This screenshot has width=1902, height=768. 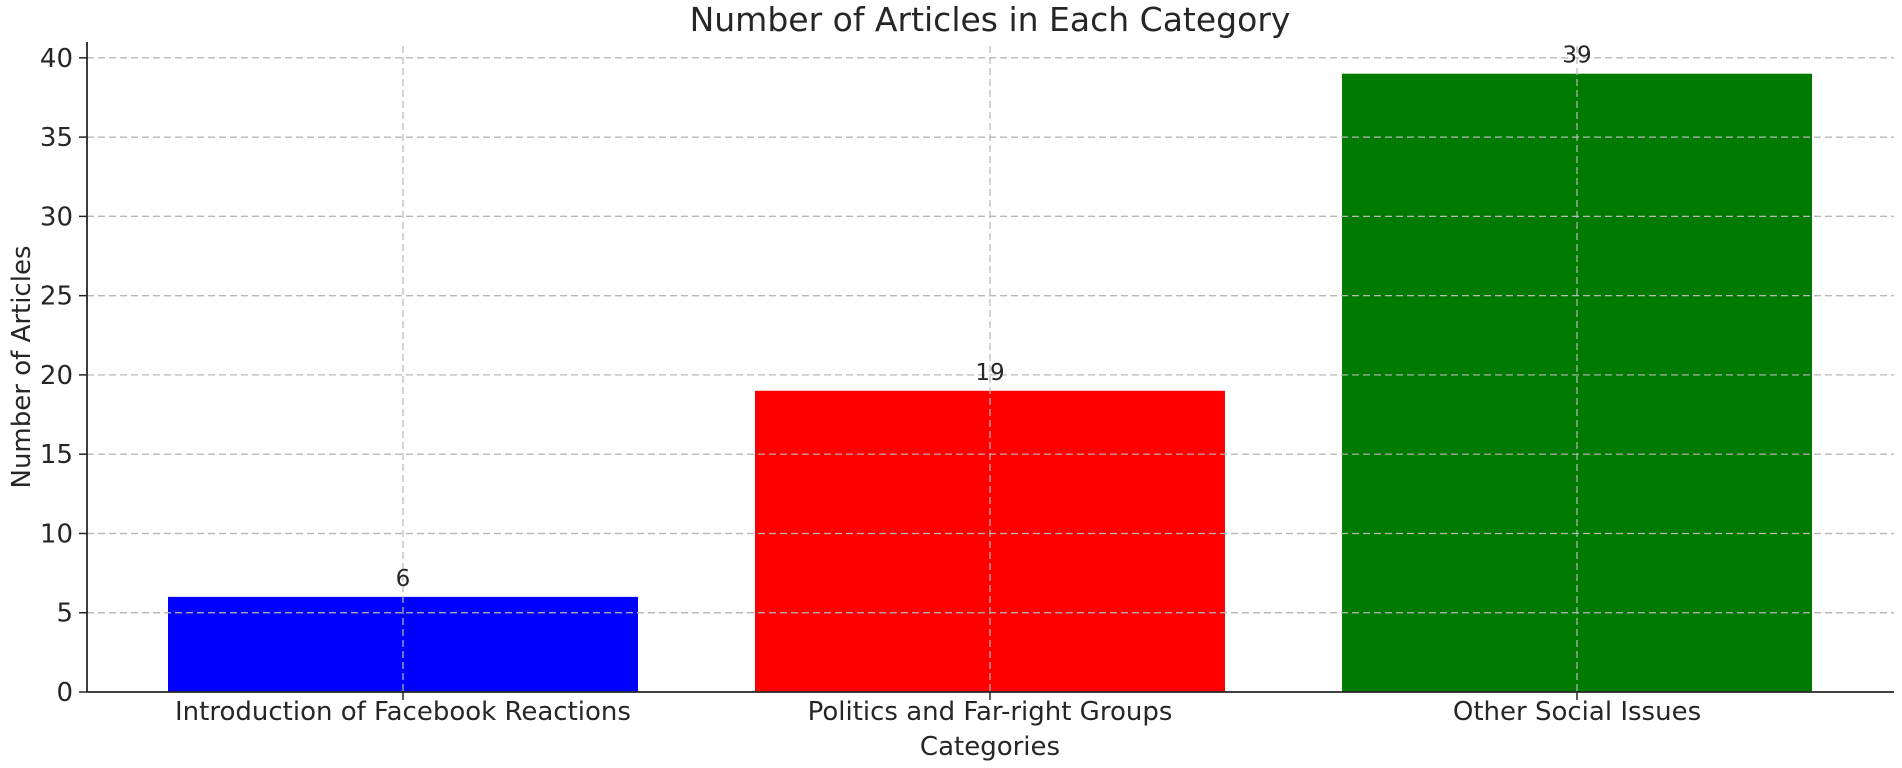 I want to click on x-tick-label: Introduction of Facebook Reactions, so click(x=403, y=712).